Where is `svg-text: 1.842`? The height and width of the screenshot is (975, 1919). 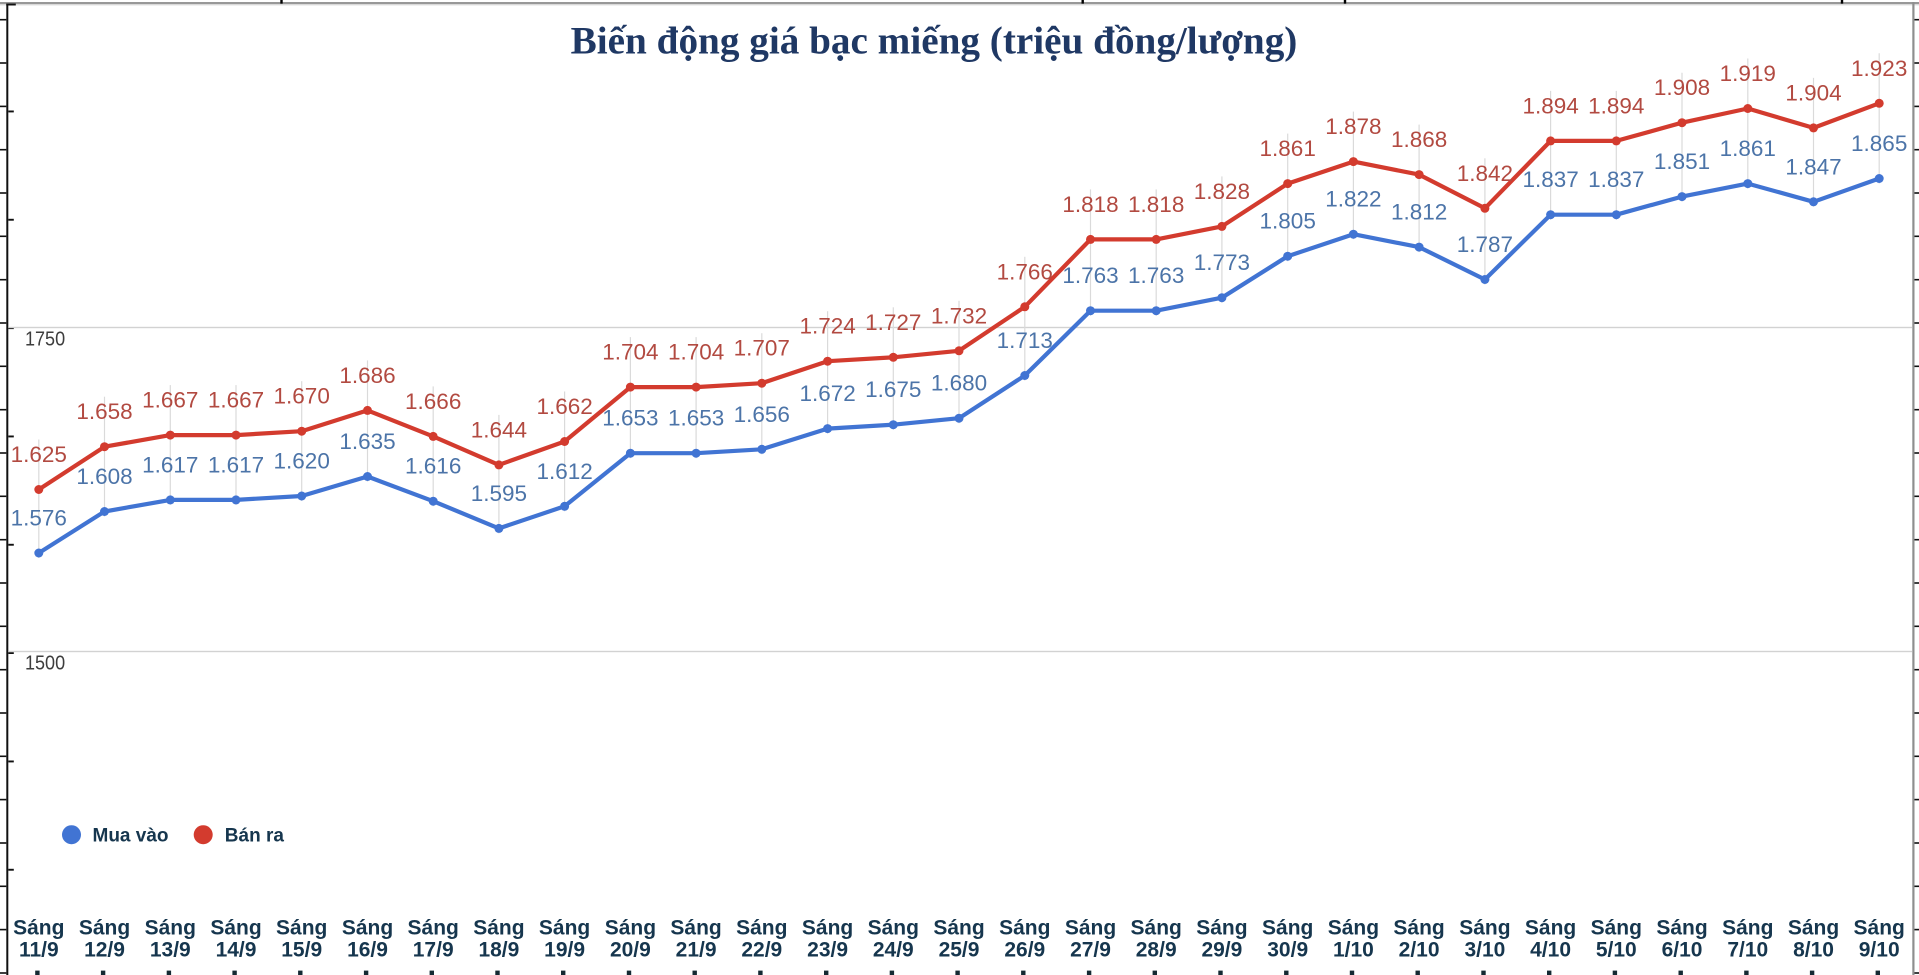 svg-text: 1.842 is located at coordinates (1485, 173).